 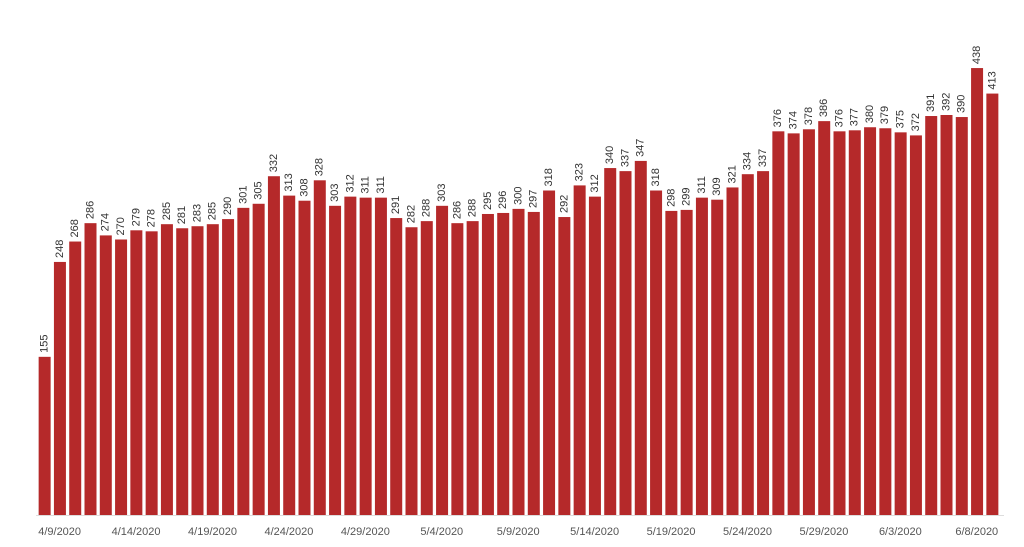 I want to click on value-label: 332, so click(x=274, y=163).